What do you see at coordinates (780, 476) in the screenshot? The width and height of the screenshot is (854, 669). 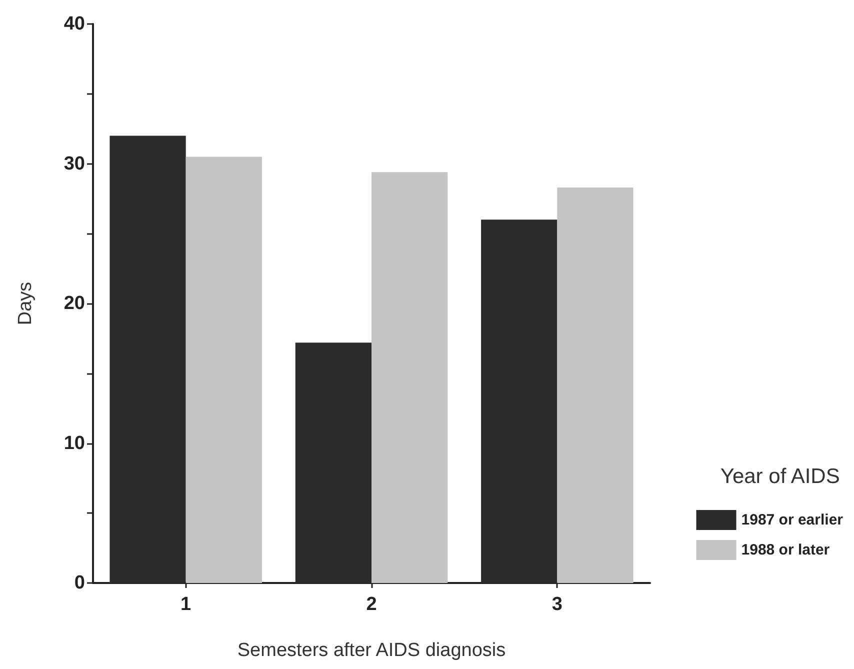 I see `legend-title: Year of AIDS` at bounding box center [780, 476].